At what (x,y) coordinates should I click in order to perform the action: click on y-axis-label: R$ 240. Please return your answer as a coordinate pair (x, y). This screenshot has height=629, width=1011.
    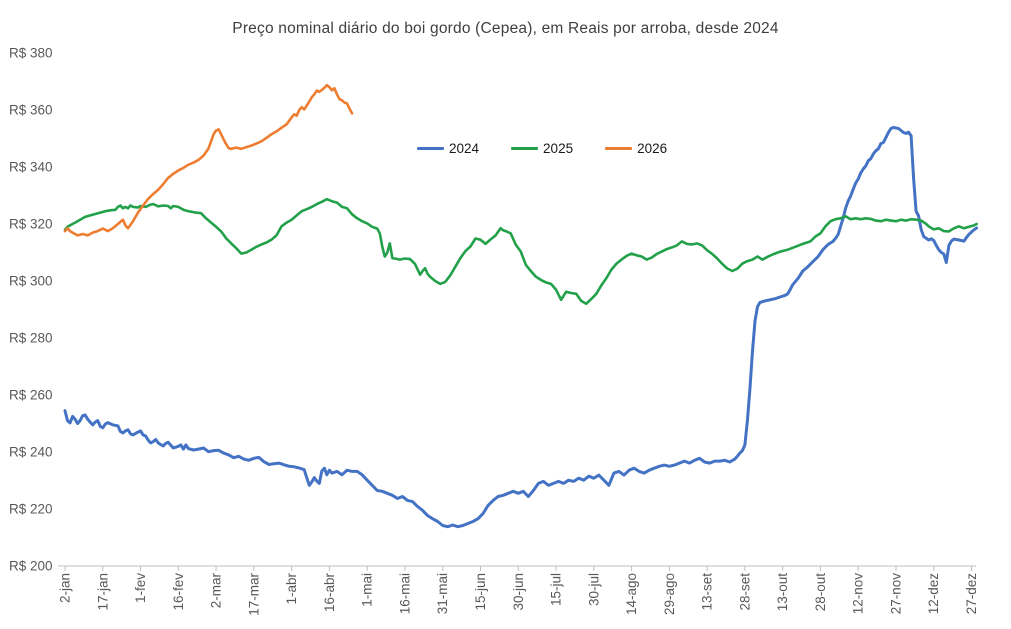
    Looking at the image, I should click on (31, 452).